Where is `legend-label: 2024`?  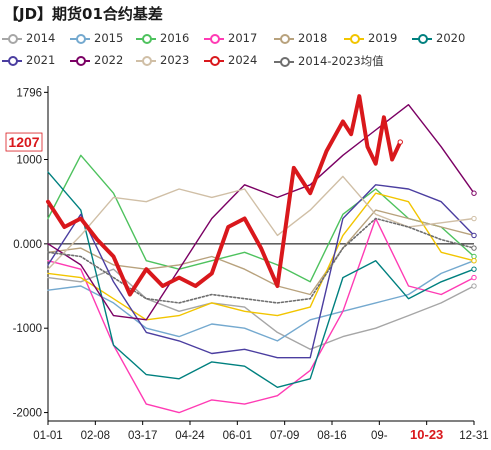
legend-label: 2024 is located at coordinates (243, 60).